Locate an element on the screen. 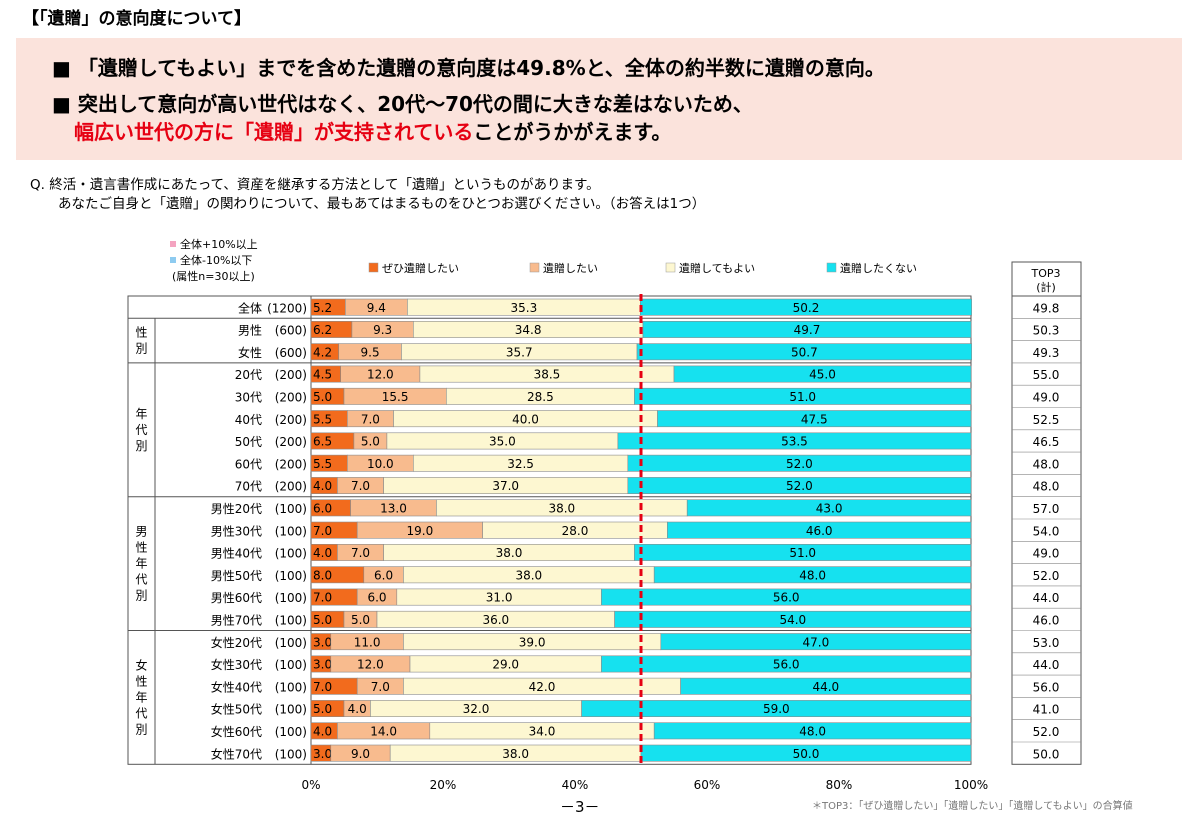  legend-swatch is located at coordinates (670, 267).